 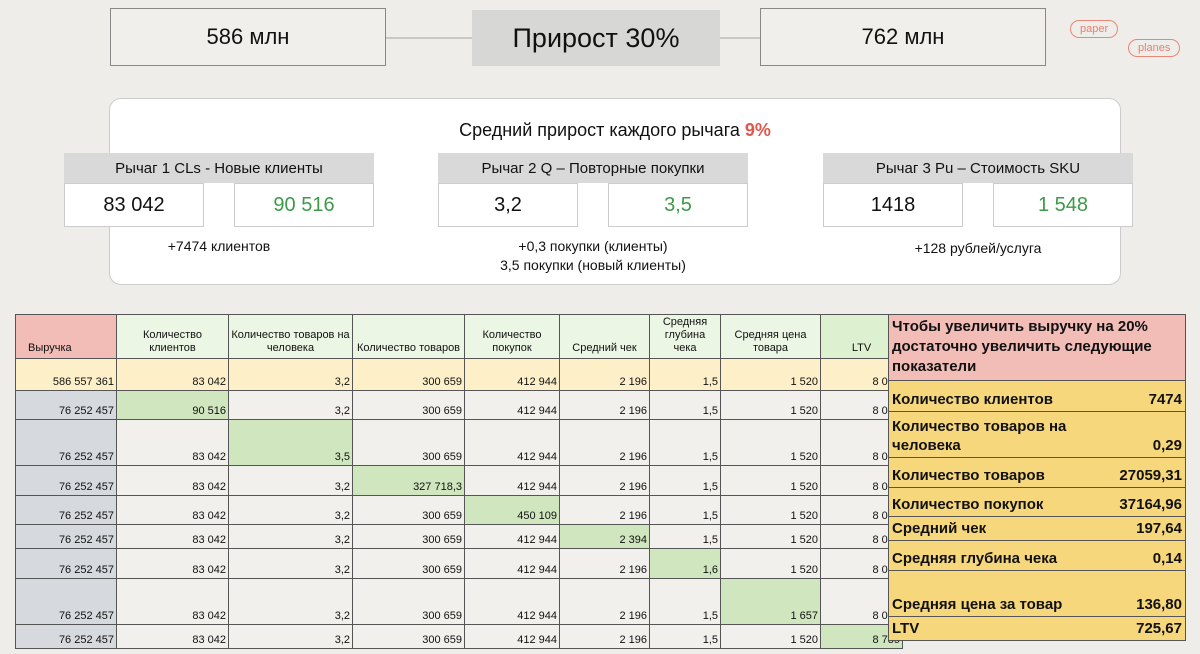 I want to click on summary-value: 0,14, so click(x=1167, y=558).